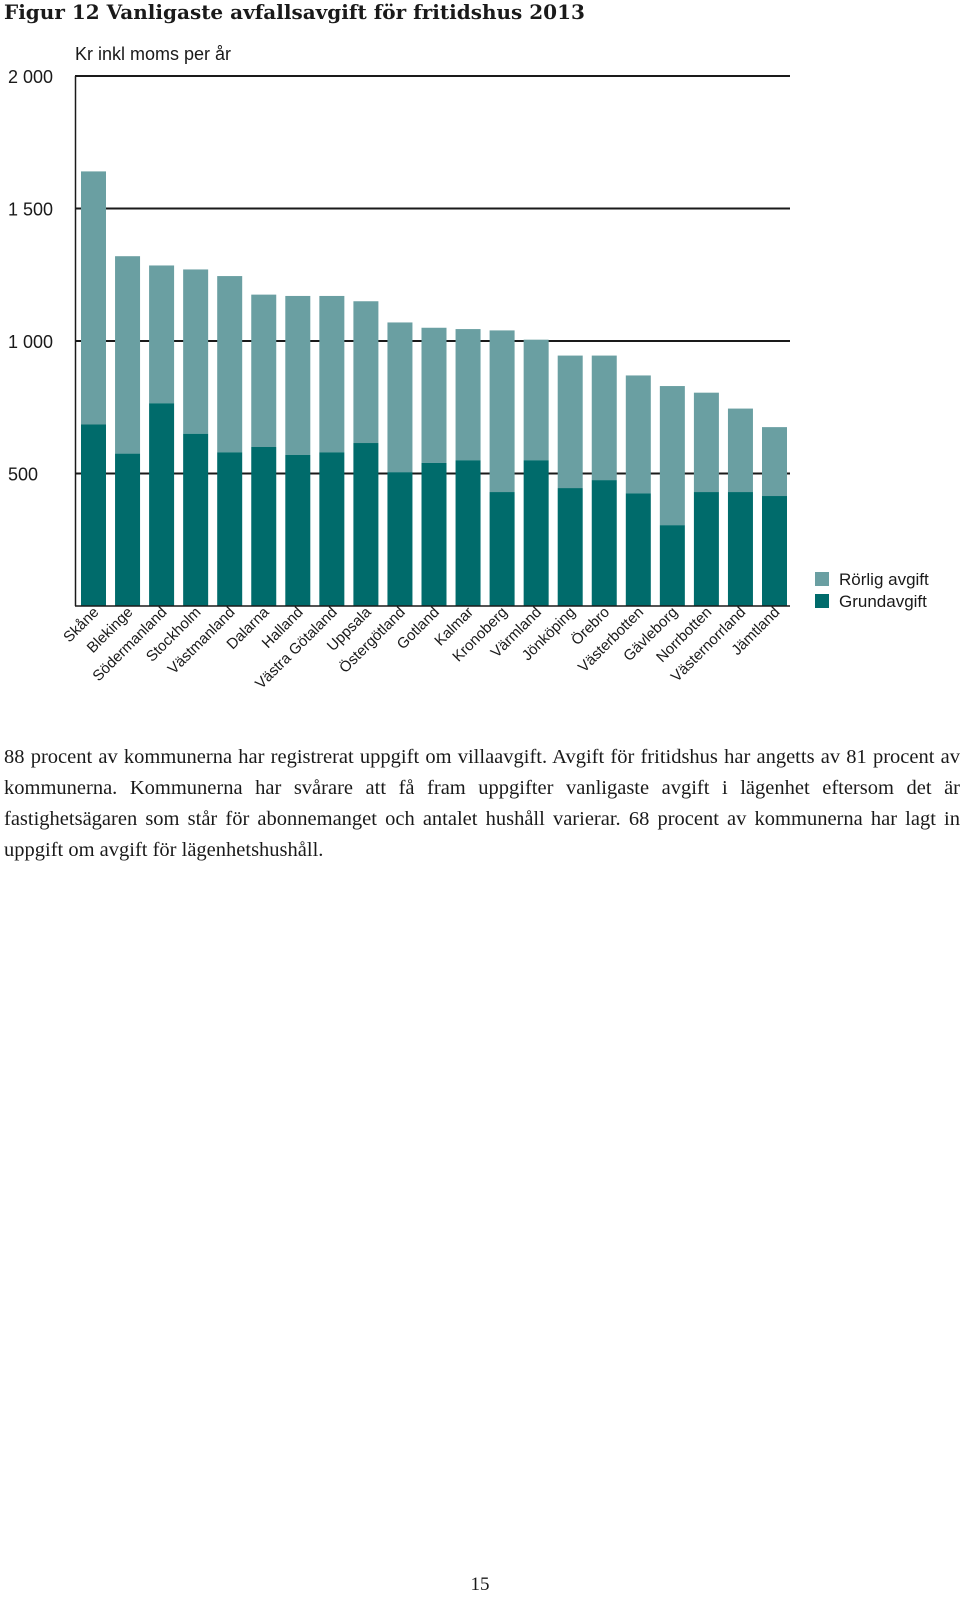  I want to click on legend: Rörlig avgift Grundavgift, so click(872, 590).